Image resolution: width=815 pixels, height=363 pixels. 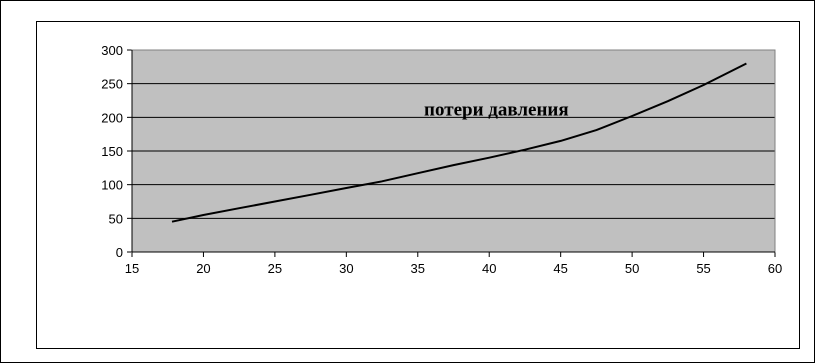 What do you see at coordinates (119, 252) in the screenshot?
I see `y-tick-label-0: 0` at bounding box center [119, 252].